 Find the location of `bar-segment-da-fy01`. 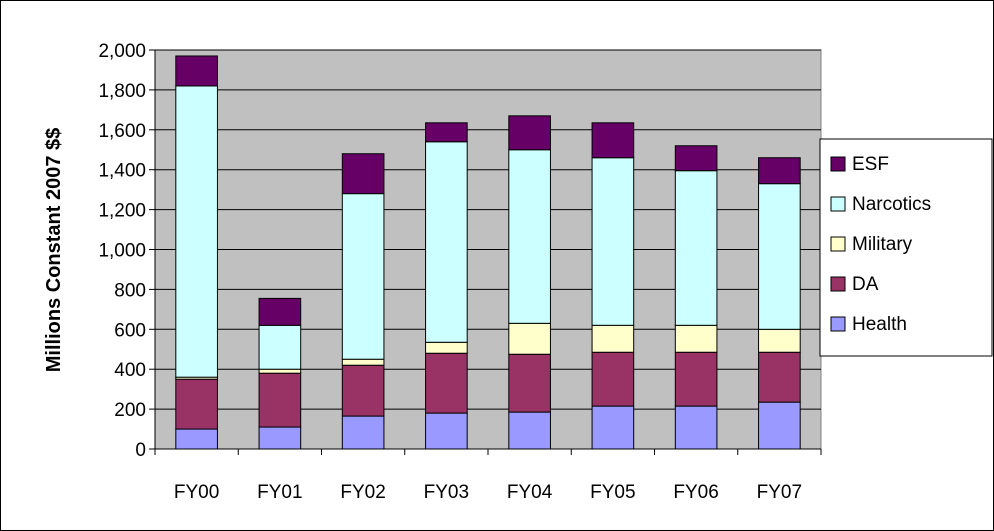

bar-segment-da-fy01 is located at coordinates (280, 400).